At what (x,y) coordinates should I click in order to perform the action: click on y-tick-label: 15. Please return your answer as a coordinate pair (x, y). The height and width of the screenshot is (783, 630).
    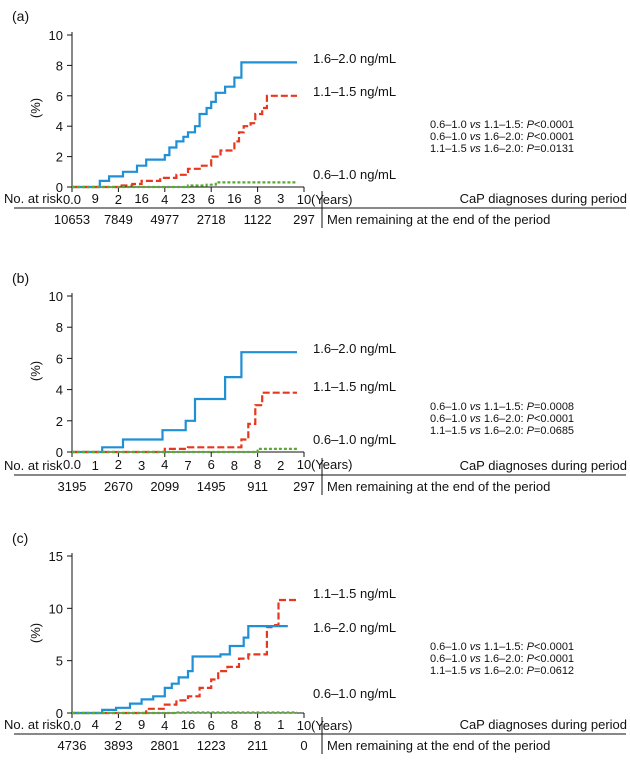
    Looking at the image, I should click on (56, 556).